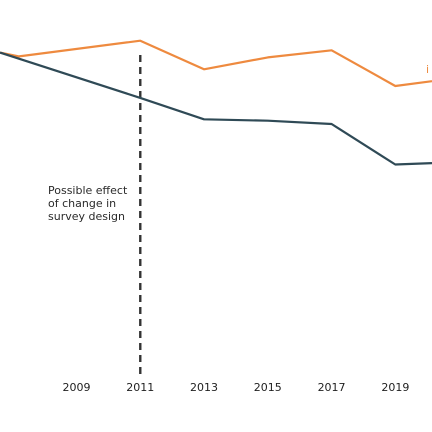  I want to click on x-tick-label: 2019, so click(395, 387).